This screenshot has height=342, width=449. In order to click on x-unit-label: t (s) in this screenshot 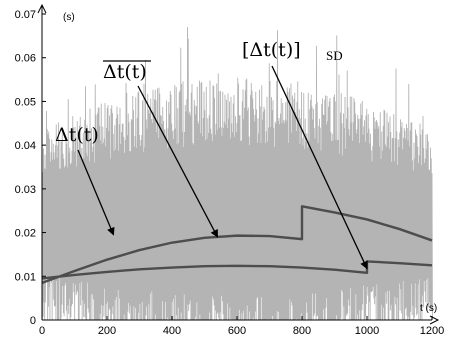, I will do `click(428, 308)`.